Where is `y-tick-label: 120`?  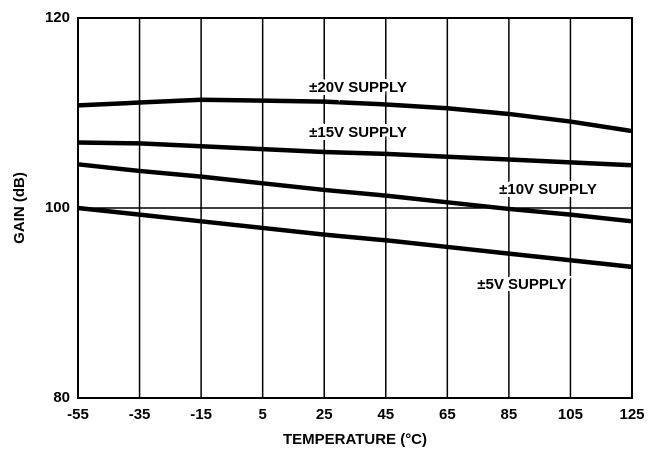
y-tick-label: 120 is located at coordinates (57, 17).